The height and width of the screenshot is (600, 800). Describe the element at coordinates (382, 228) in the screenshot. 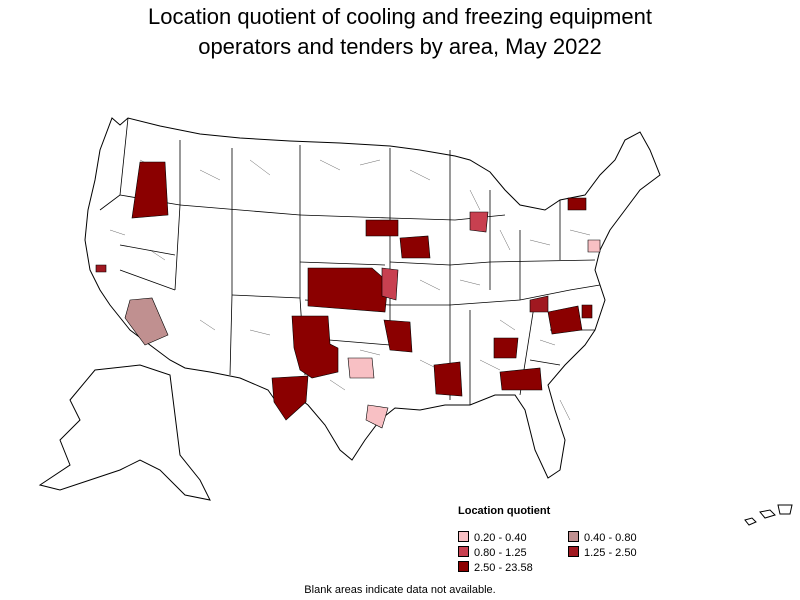

I see `region-minnesota` at that location.